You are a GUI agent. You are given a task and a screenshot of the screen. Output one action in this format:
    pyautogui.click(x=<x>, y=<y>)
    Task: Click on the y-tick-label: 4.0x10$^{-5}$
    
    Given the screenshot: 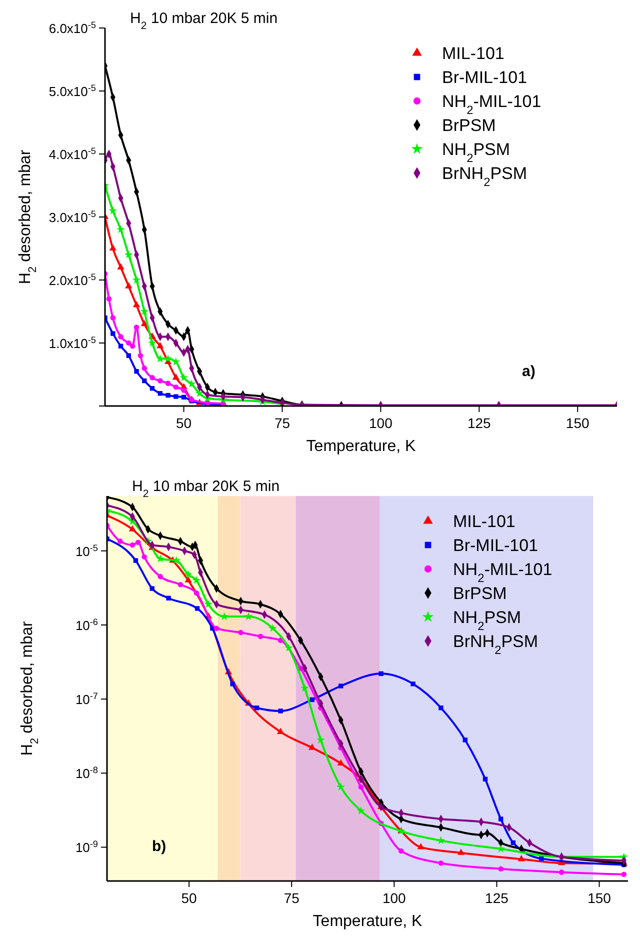 What is the action you would take?
    pyautogui.click(x=72, y=154)
    